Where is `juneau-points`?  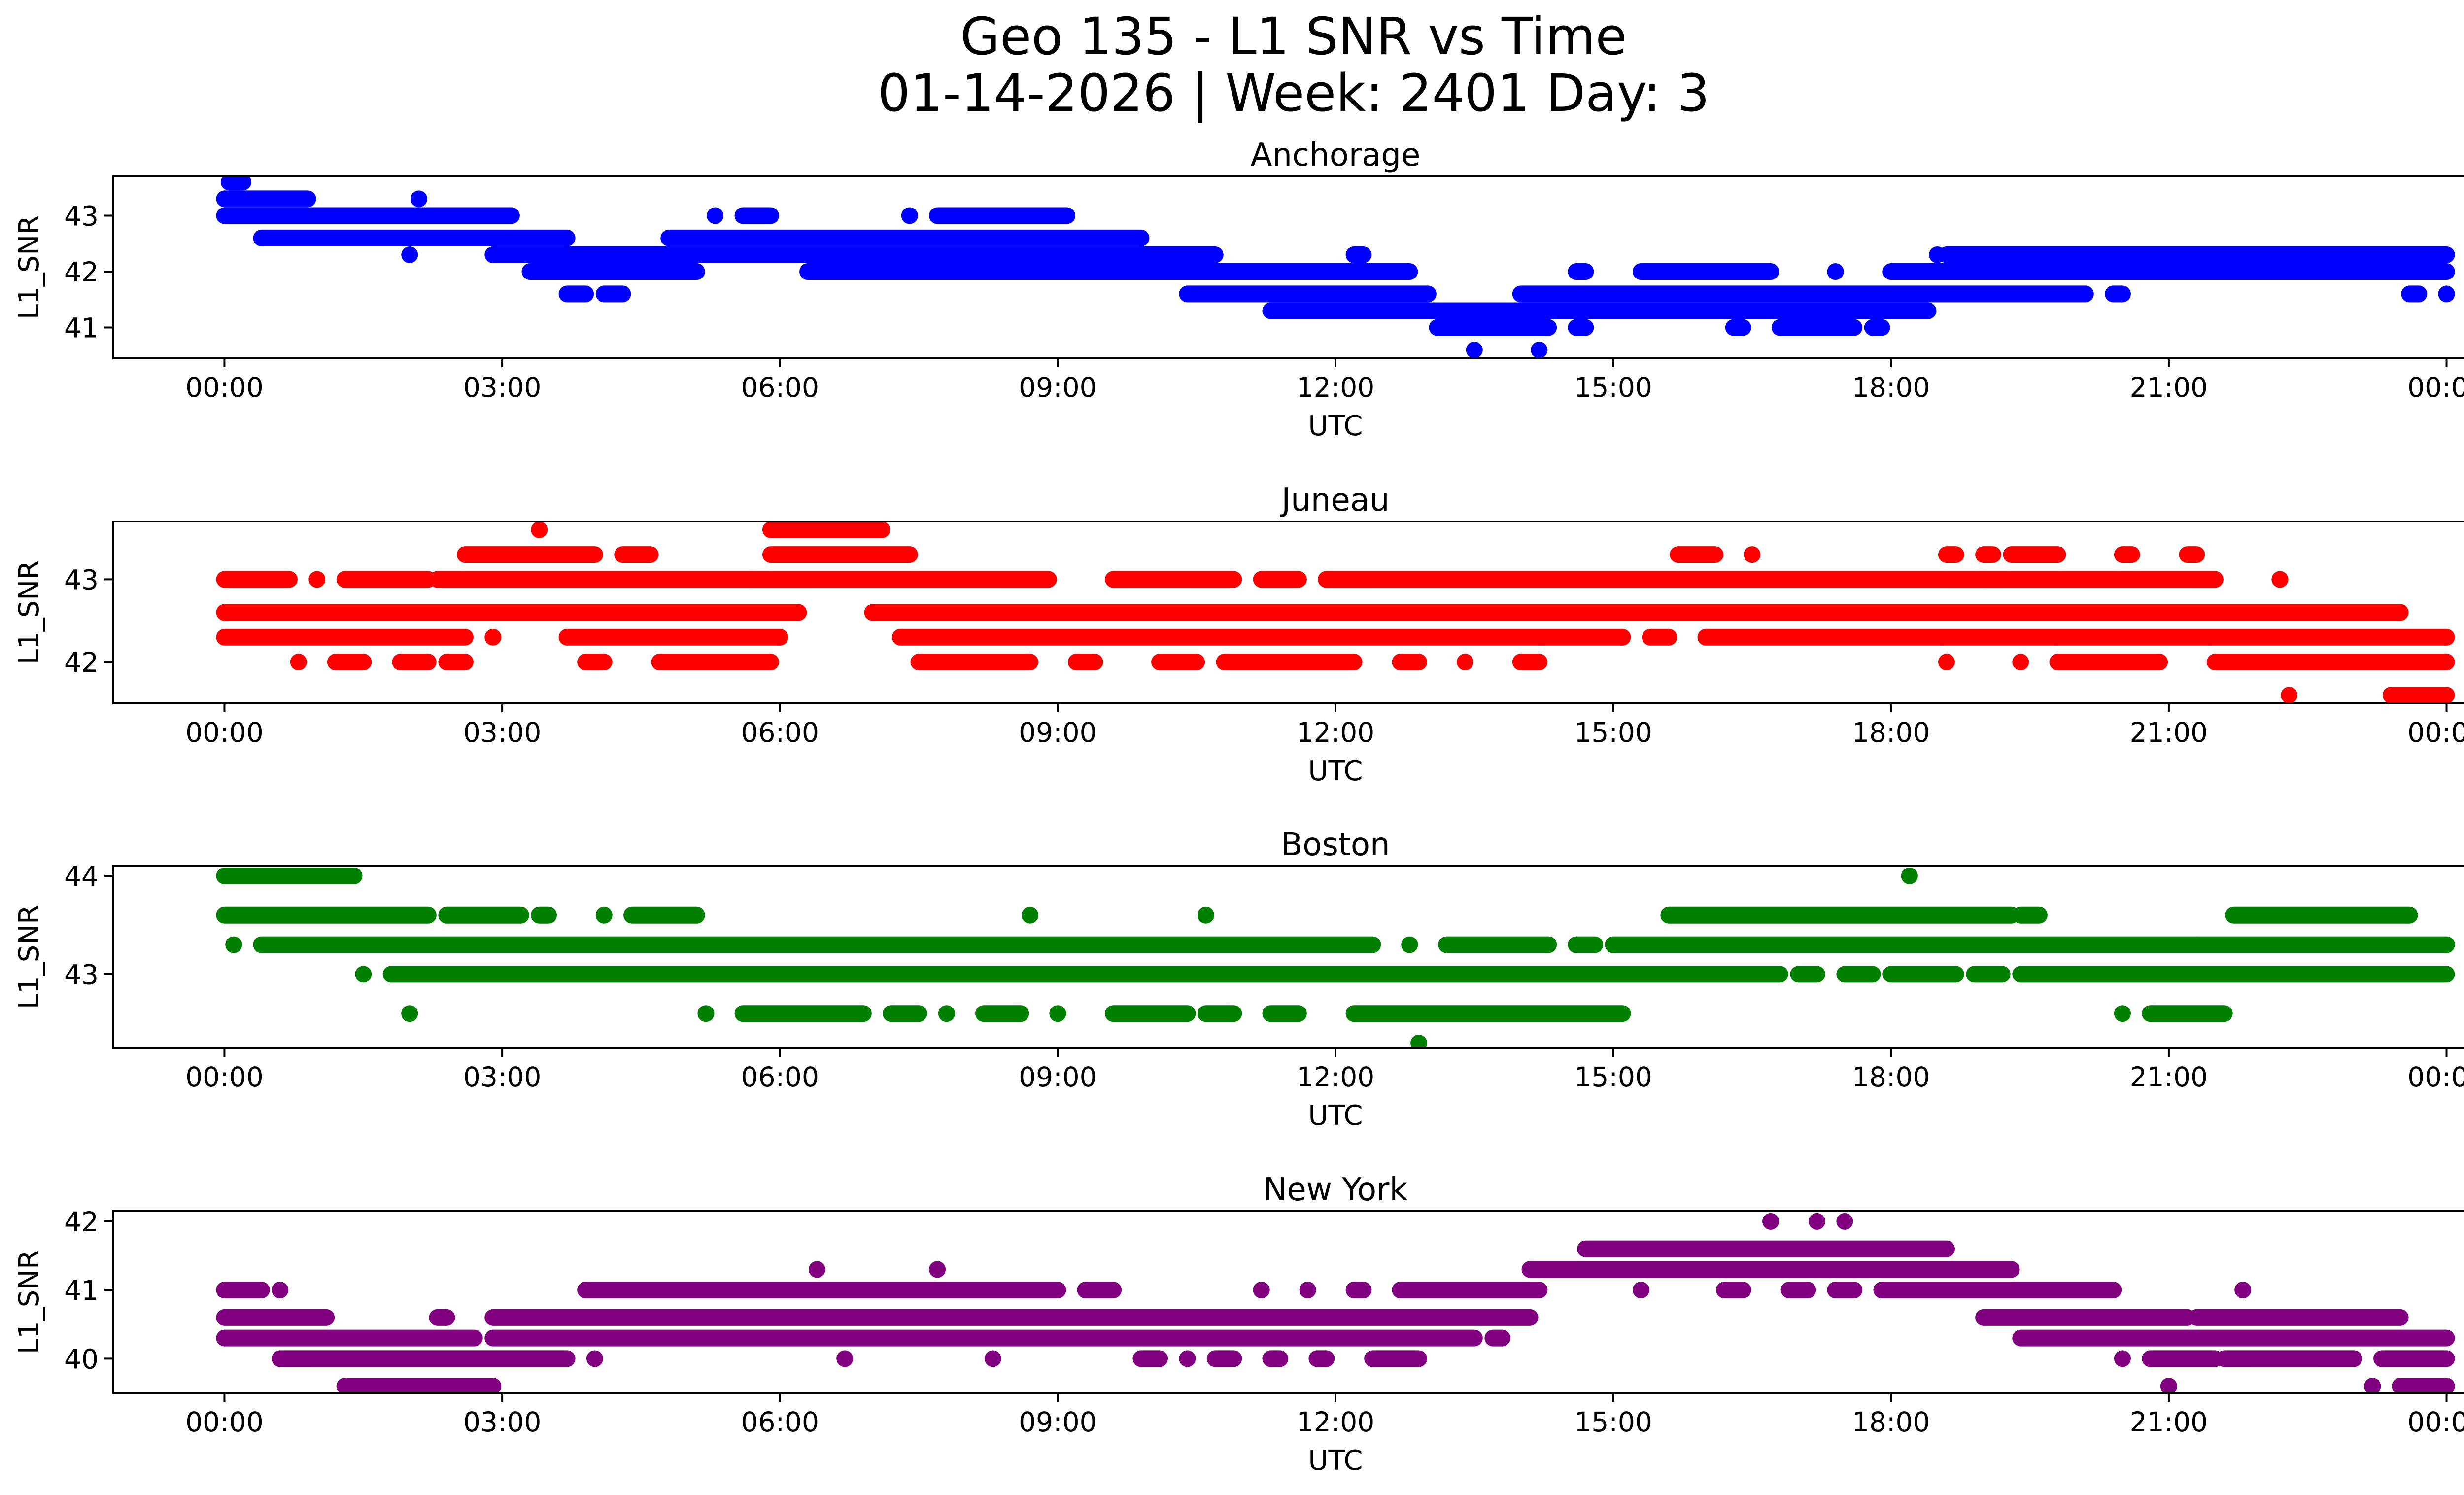 juneau-points is located at coordinates (1335, 612).